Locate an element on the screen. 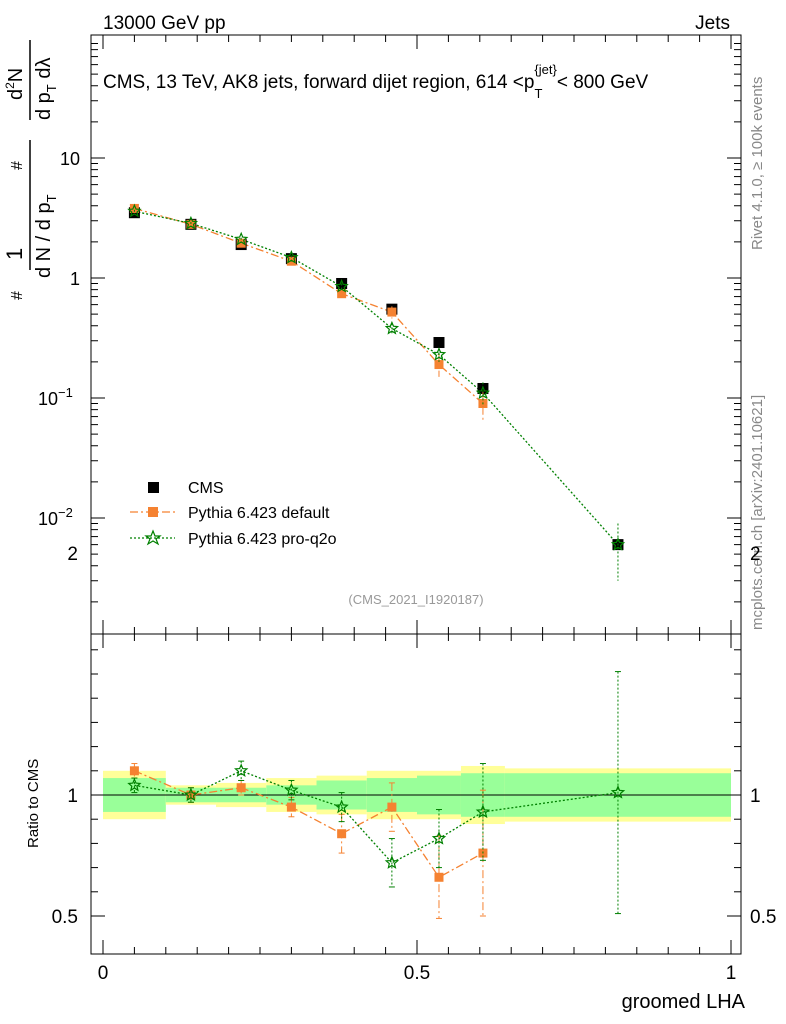 This screenshot has height=1024, width=786. legend-cms-label: CMS is located at coordinates (206, 488).